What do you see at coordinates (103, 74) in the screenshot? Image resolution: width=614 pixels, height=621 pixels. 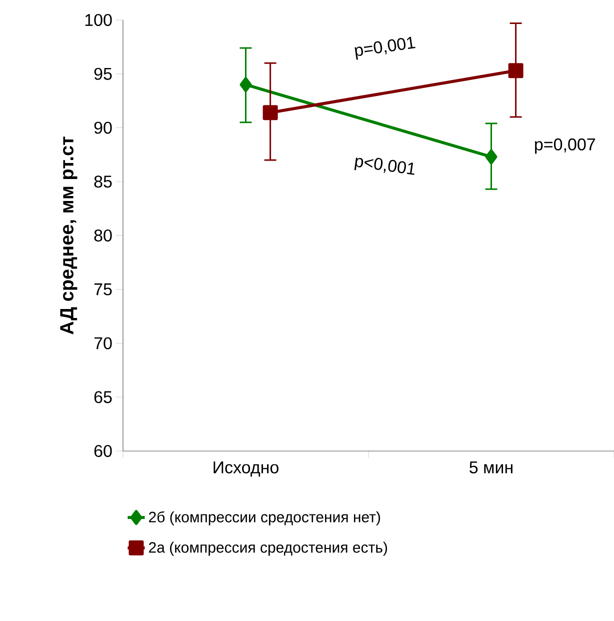 I see `y-tick-label: 95` at bounding box center [103, 74].